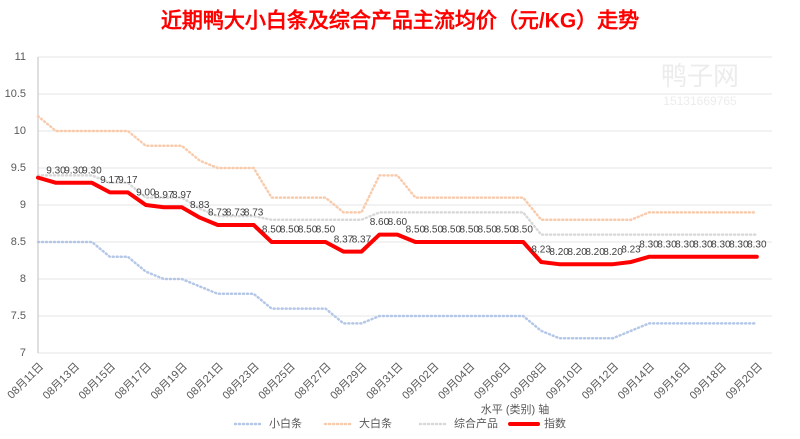 Image resolution: width=800 pixels, height=439 pixels. Describe the element at coordinates (146, 193) in the screenshot. I see `data-label: 9.00` at that location.